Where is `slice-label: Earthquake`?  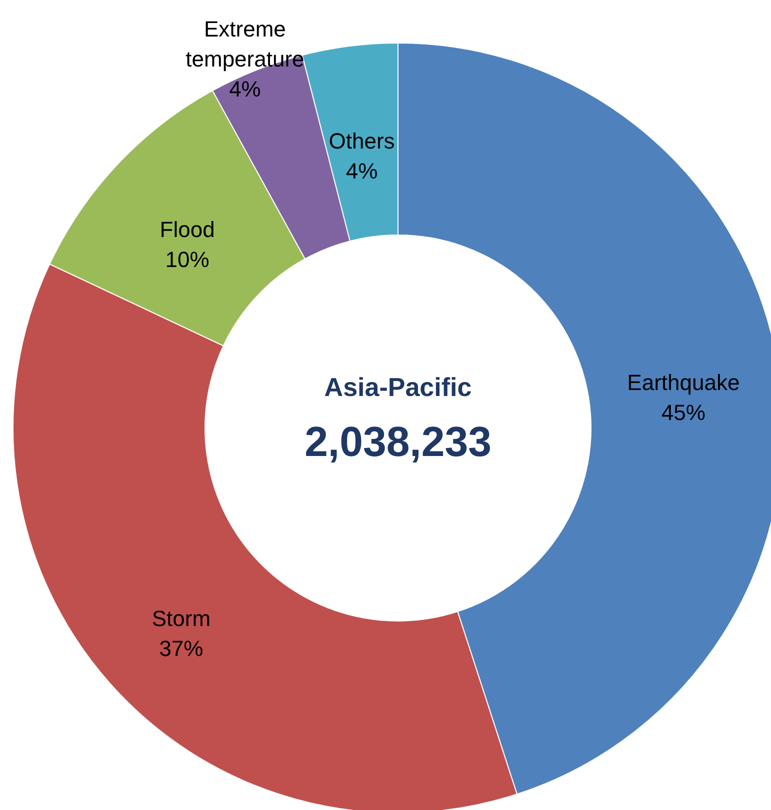 slice-label: Earthquake is located at coordinates (683, 382).